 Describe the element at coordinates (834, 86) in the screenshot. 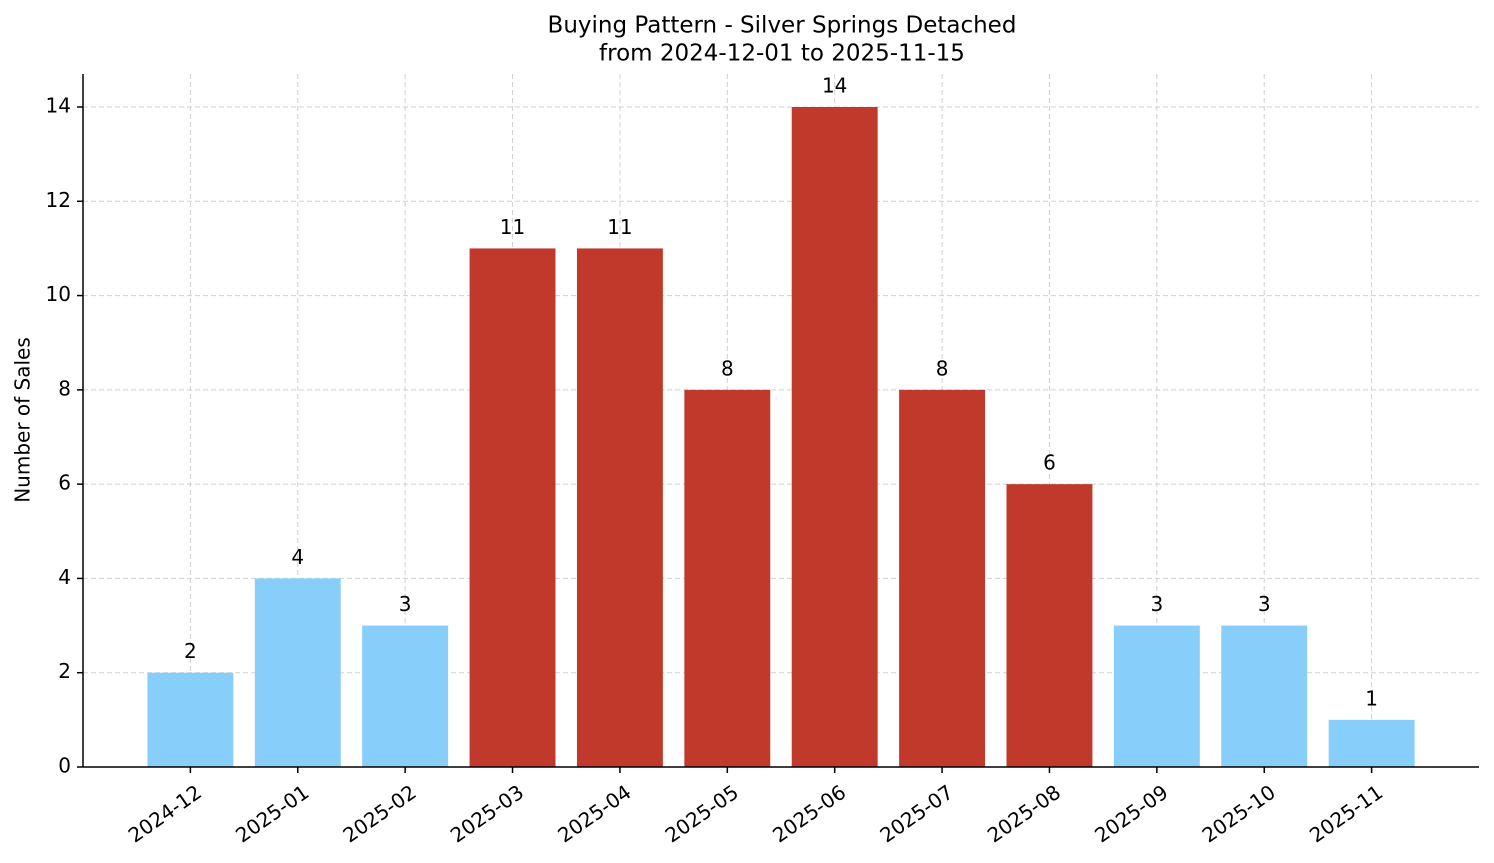

I see `data-label: 14` at that location.